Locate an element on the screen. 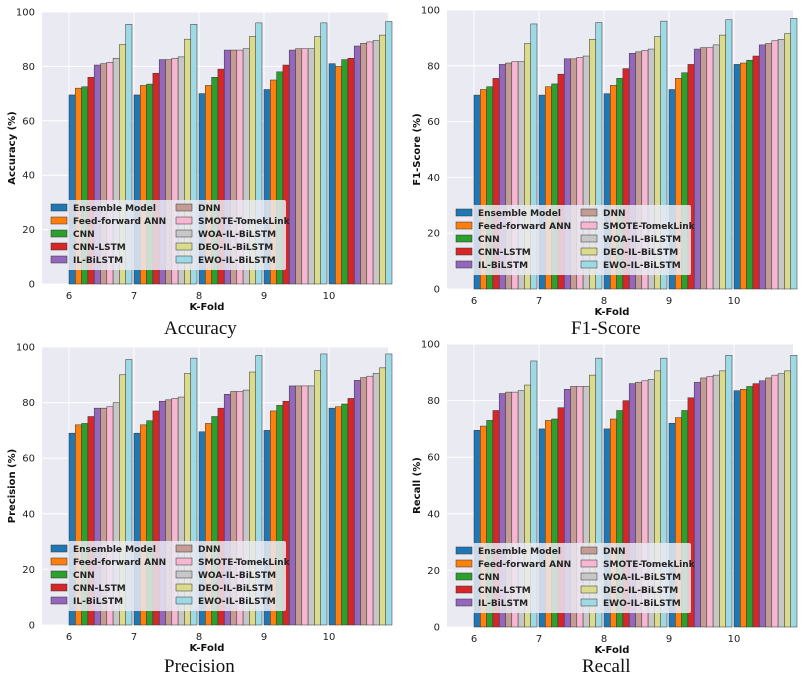  caption-f1-score: F1-Score is located at coordinates (606, 328).